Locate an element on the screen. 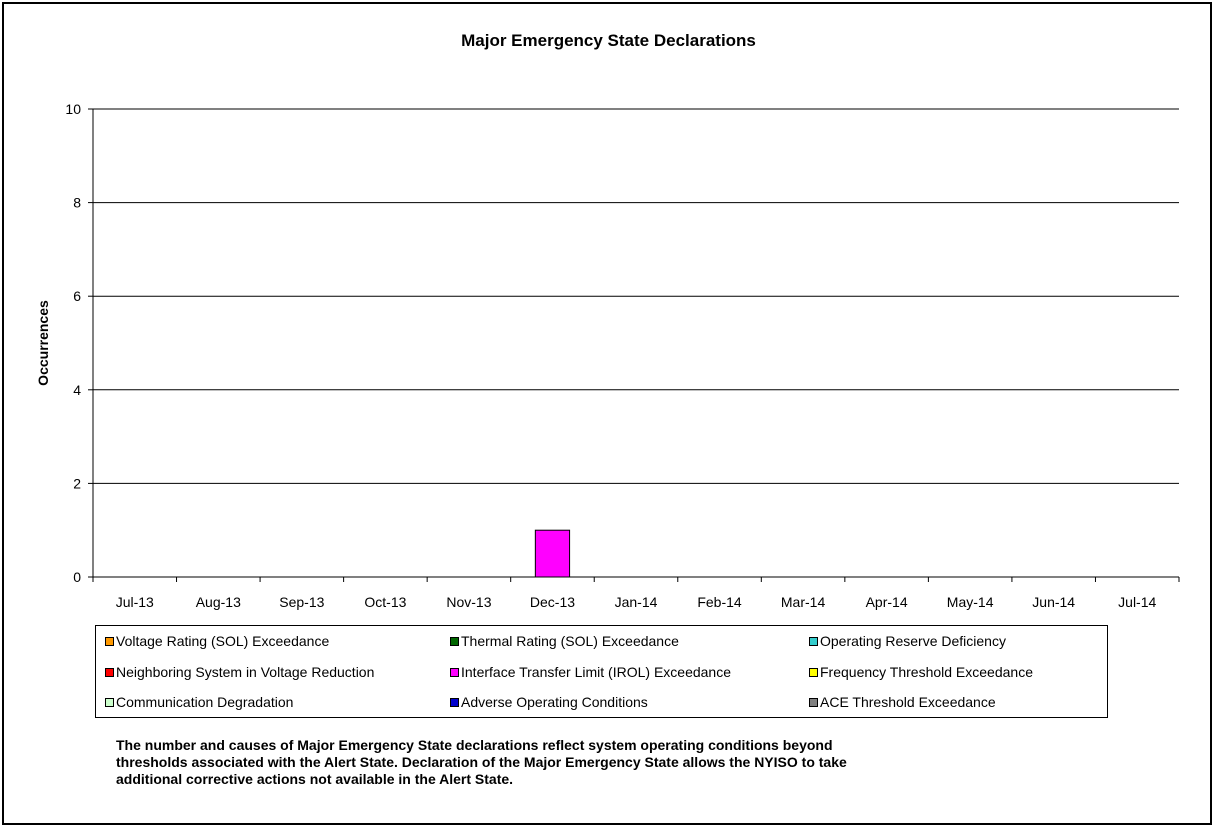 This screenshot has height=828, width=1217. legend-item: ACE Threshold Exceedance is located at coordinates (902, 702).